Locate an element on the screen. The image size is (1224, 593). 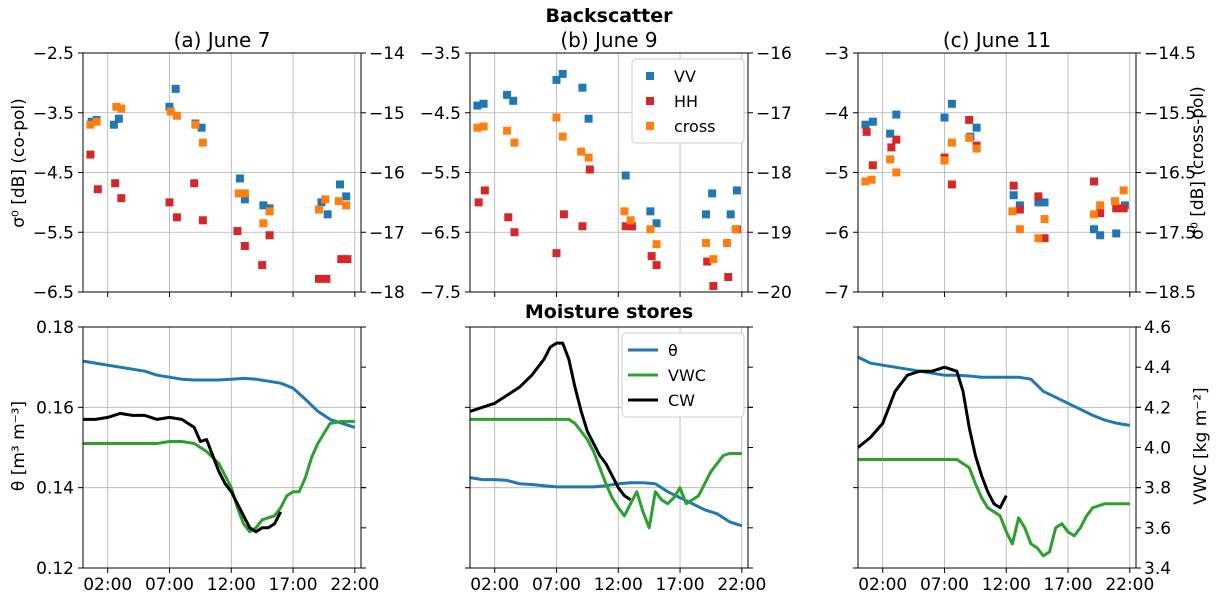
legend-label: VWC is located at coordinates (687, 375).